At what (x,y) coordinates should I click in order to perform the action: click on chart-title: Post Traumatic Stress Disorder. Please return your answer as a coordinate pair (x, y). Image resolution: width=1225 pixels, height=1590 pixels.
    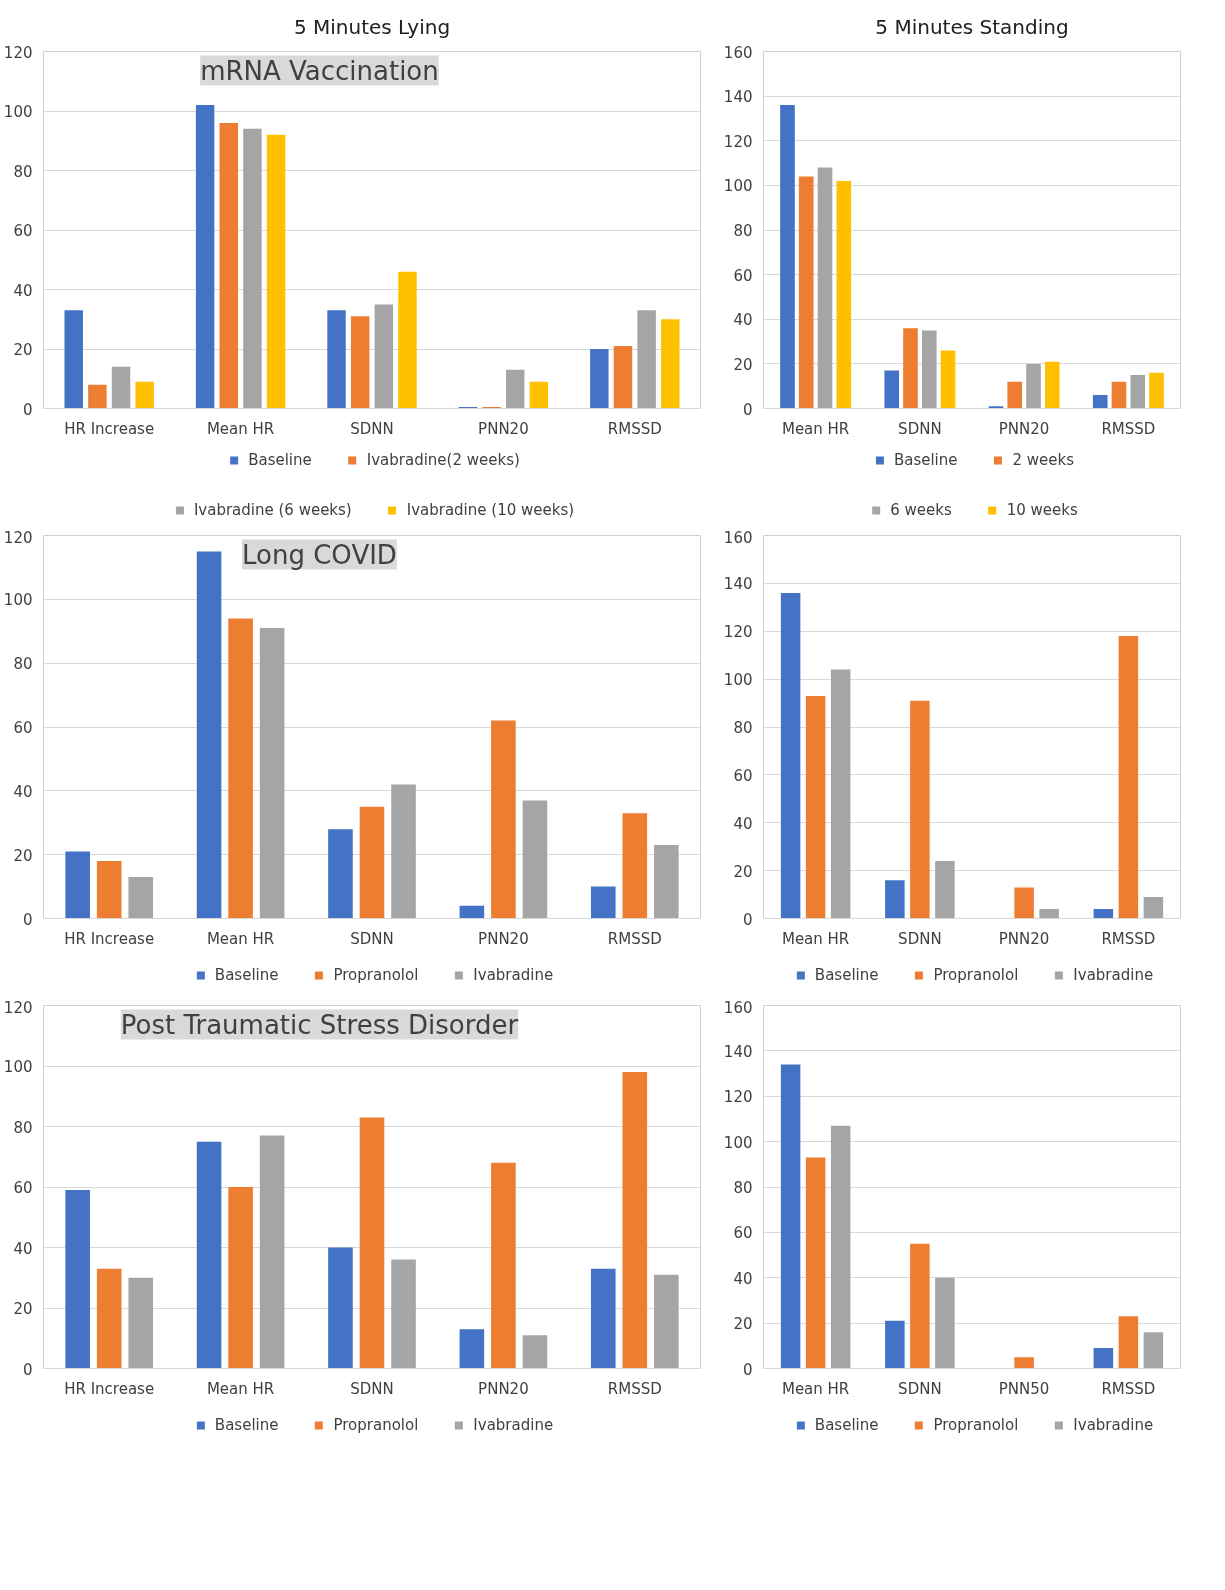
    Looking at the image, I should click on (319, 1024).